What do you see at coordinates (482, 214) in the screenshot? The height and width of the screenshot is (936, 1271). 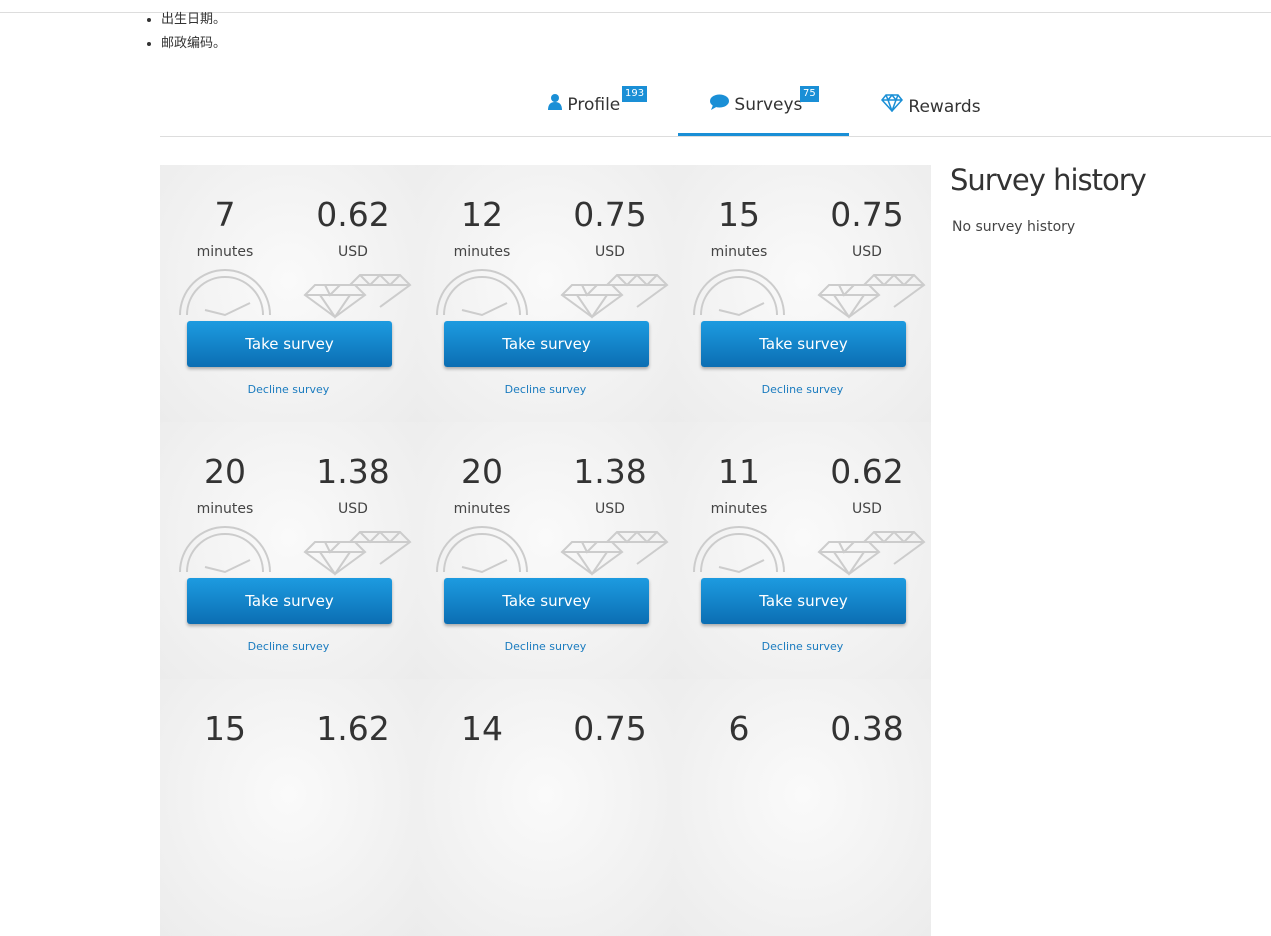 I see `minutes: 12` at bounding box center [482, 214].